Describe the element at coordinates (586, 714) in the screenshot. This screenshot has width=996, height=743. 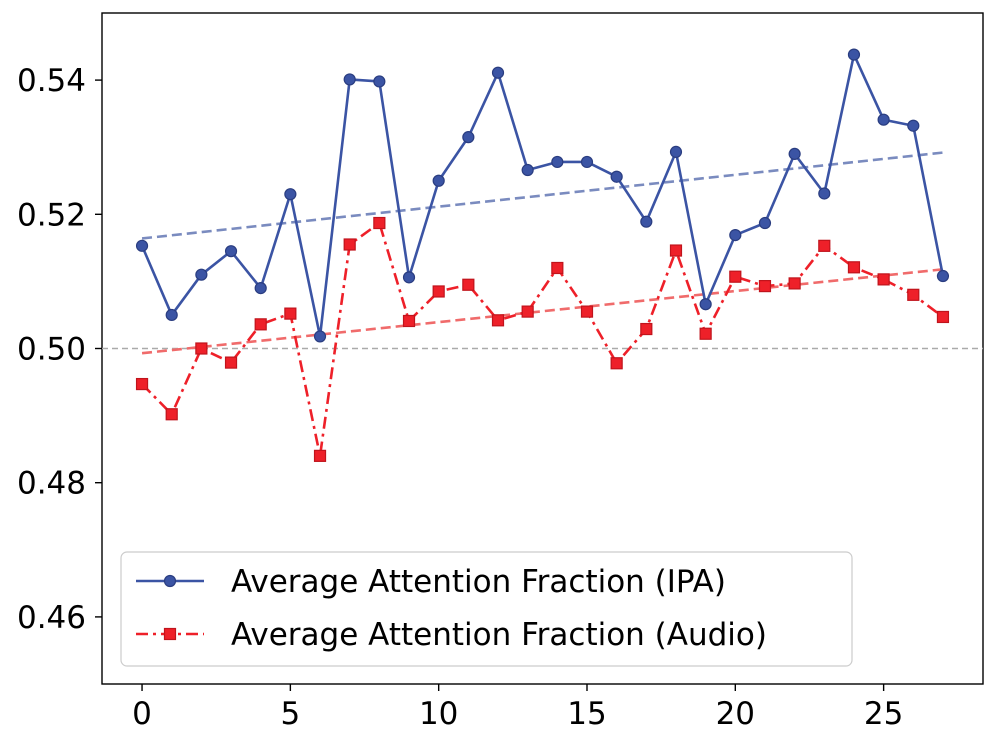
I see `x-tick-label: 15` at that location.